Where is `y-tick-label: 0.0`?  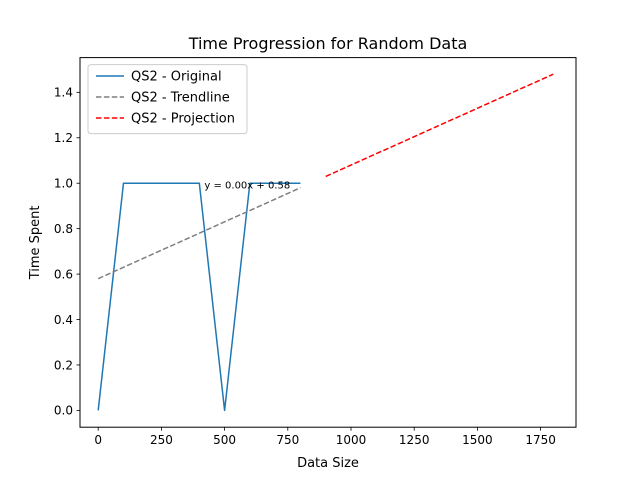 y-tick-label: 0.0 is located at coordinates (63, 411).